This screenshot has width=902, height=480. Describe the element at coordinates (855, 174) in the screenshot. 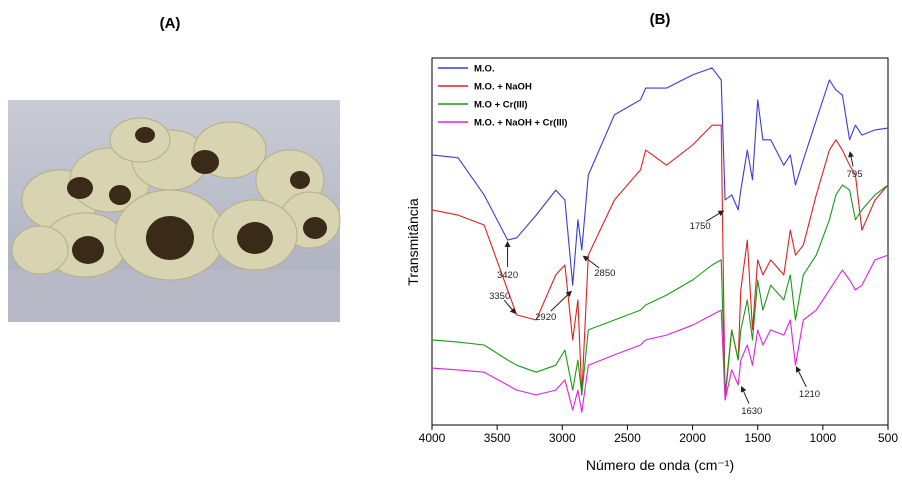

I see `annotation-label: 795` at that location.